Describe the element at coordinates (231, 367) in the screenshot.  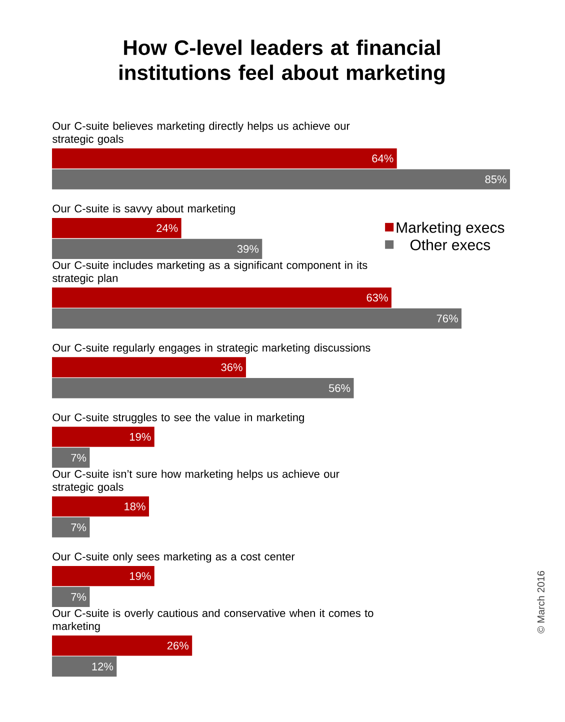
I see `data-label: 36%` at that location.